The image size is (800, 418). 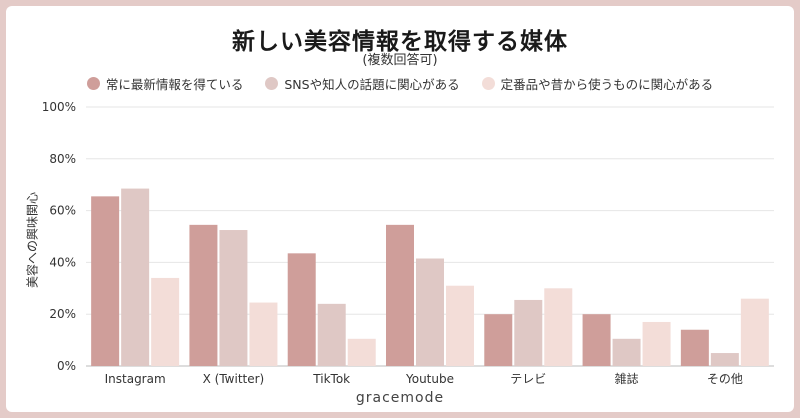 I want to click on y-tick-label: 80%, so click(x=62, y=159).